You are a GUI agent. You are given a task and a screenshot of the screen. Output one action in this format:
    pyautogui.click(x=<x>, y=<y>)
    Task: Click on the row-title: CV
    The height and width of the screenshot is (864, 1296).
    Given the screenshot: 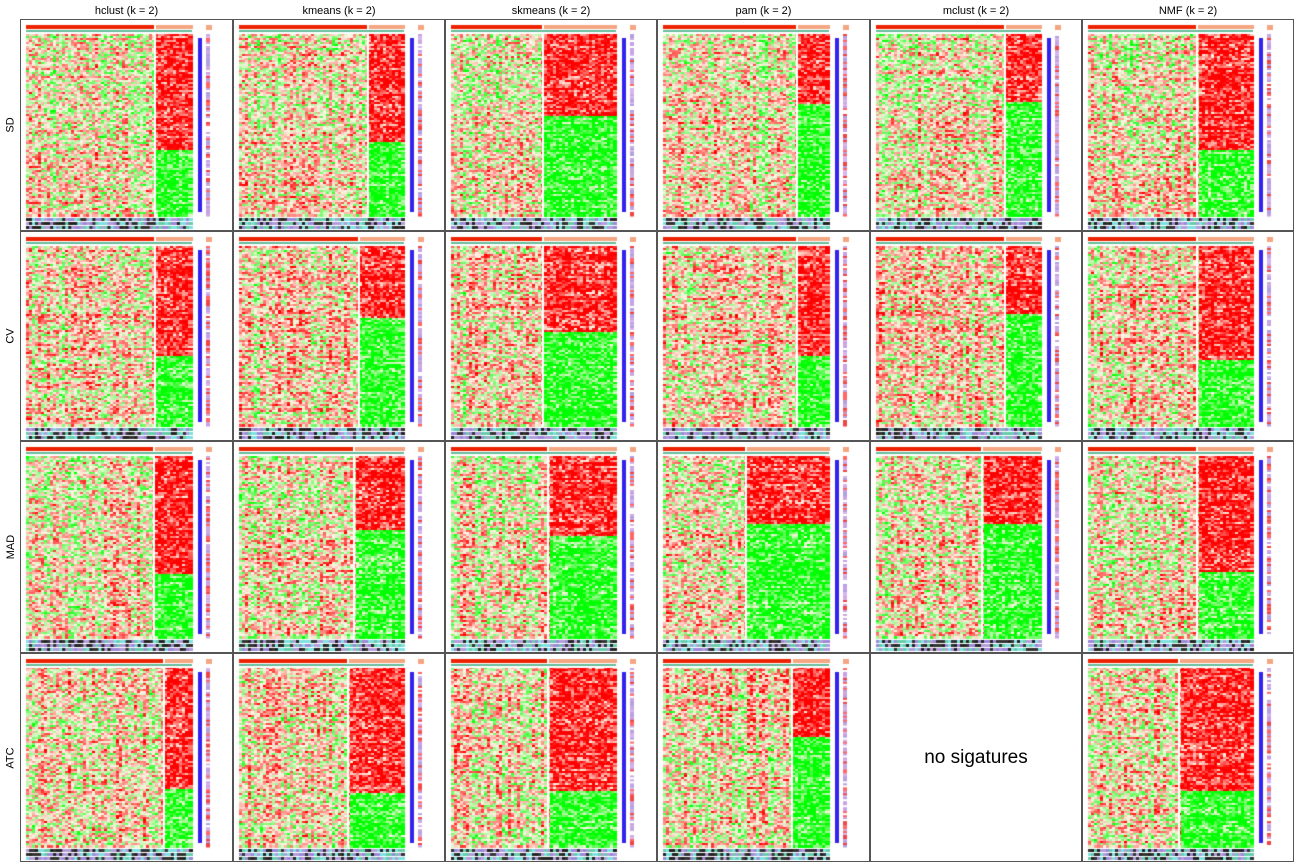 What is the action you would take?
    pyautogui.click(x=11, y=336)
    